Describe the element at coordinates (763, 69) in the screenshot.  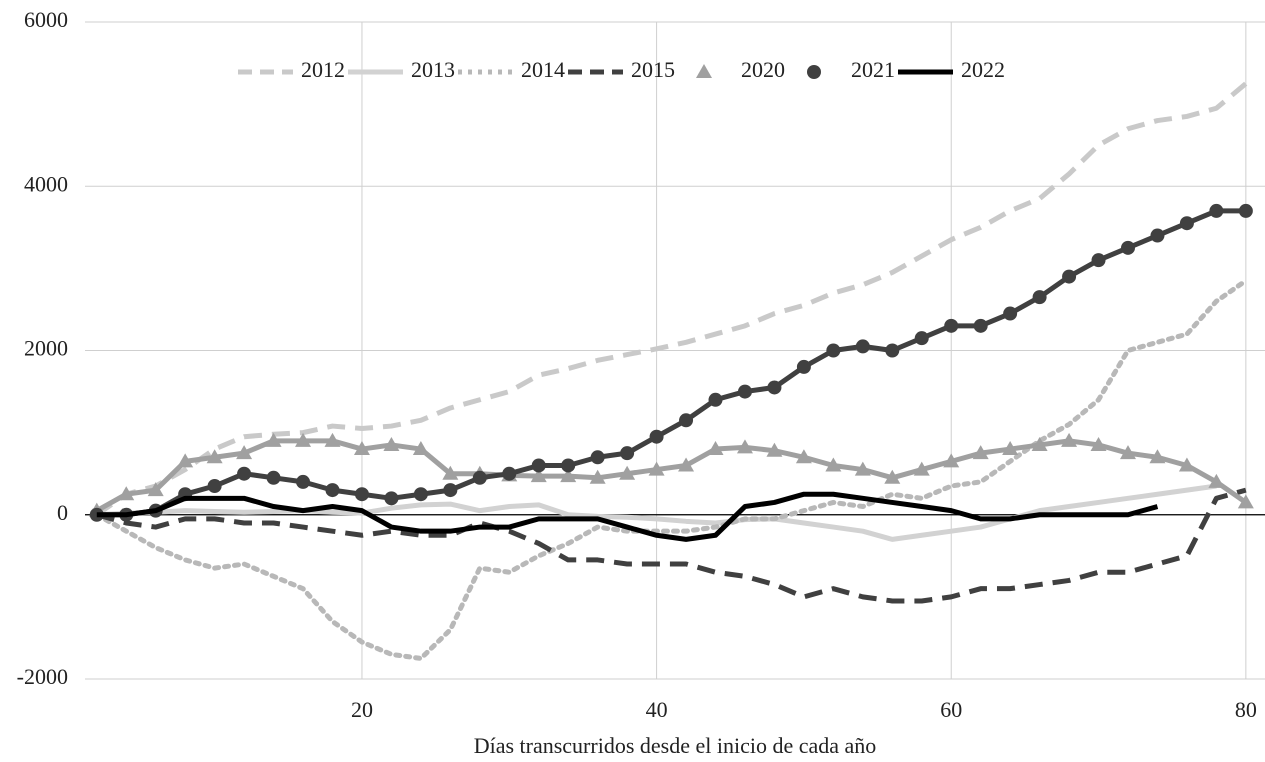
I see `legend-label: 2020` at that location.